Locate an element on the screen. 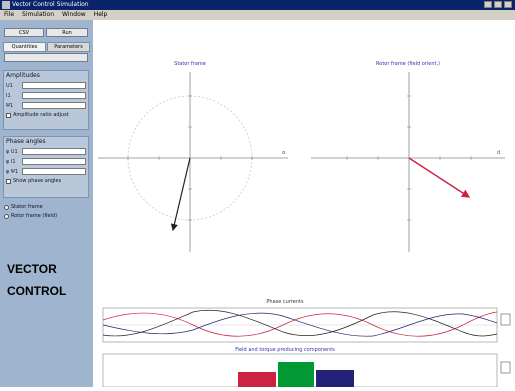 The height and width of the screenshot is (391, 515). phase-current-b is located at coordinates (300, 323).